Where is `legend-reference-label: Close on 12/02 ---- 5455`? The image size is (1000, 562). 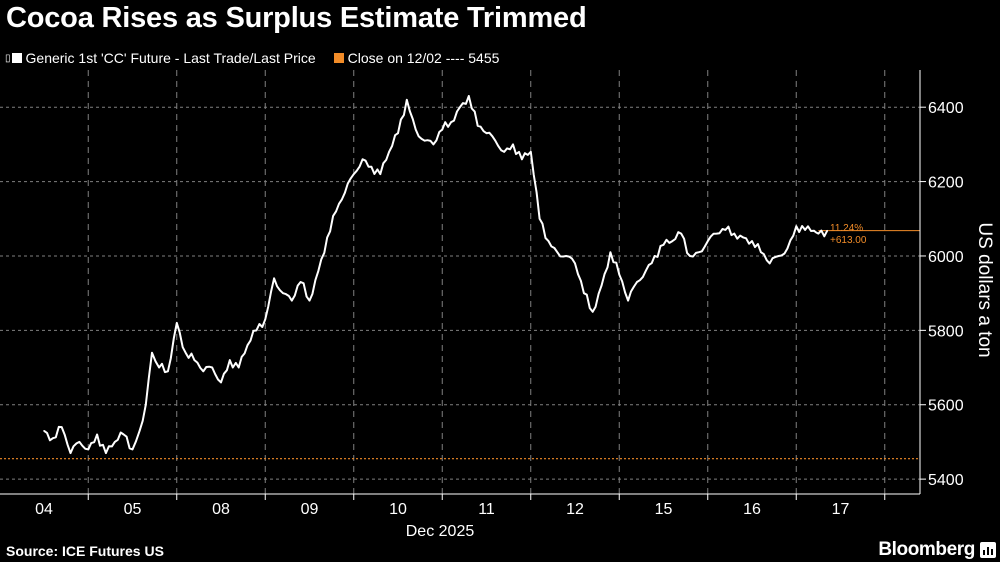 legend-reference-label: Close on 12/02 ---- 5455 is located at coordinates (423, 58).